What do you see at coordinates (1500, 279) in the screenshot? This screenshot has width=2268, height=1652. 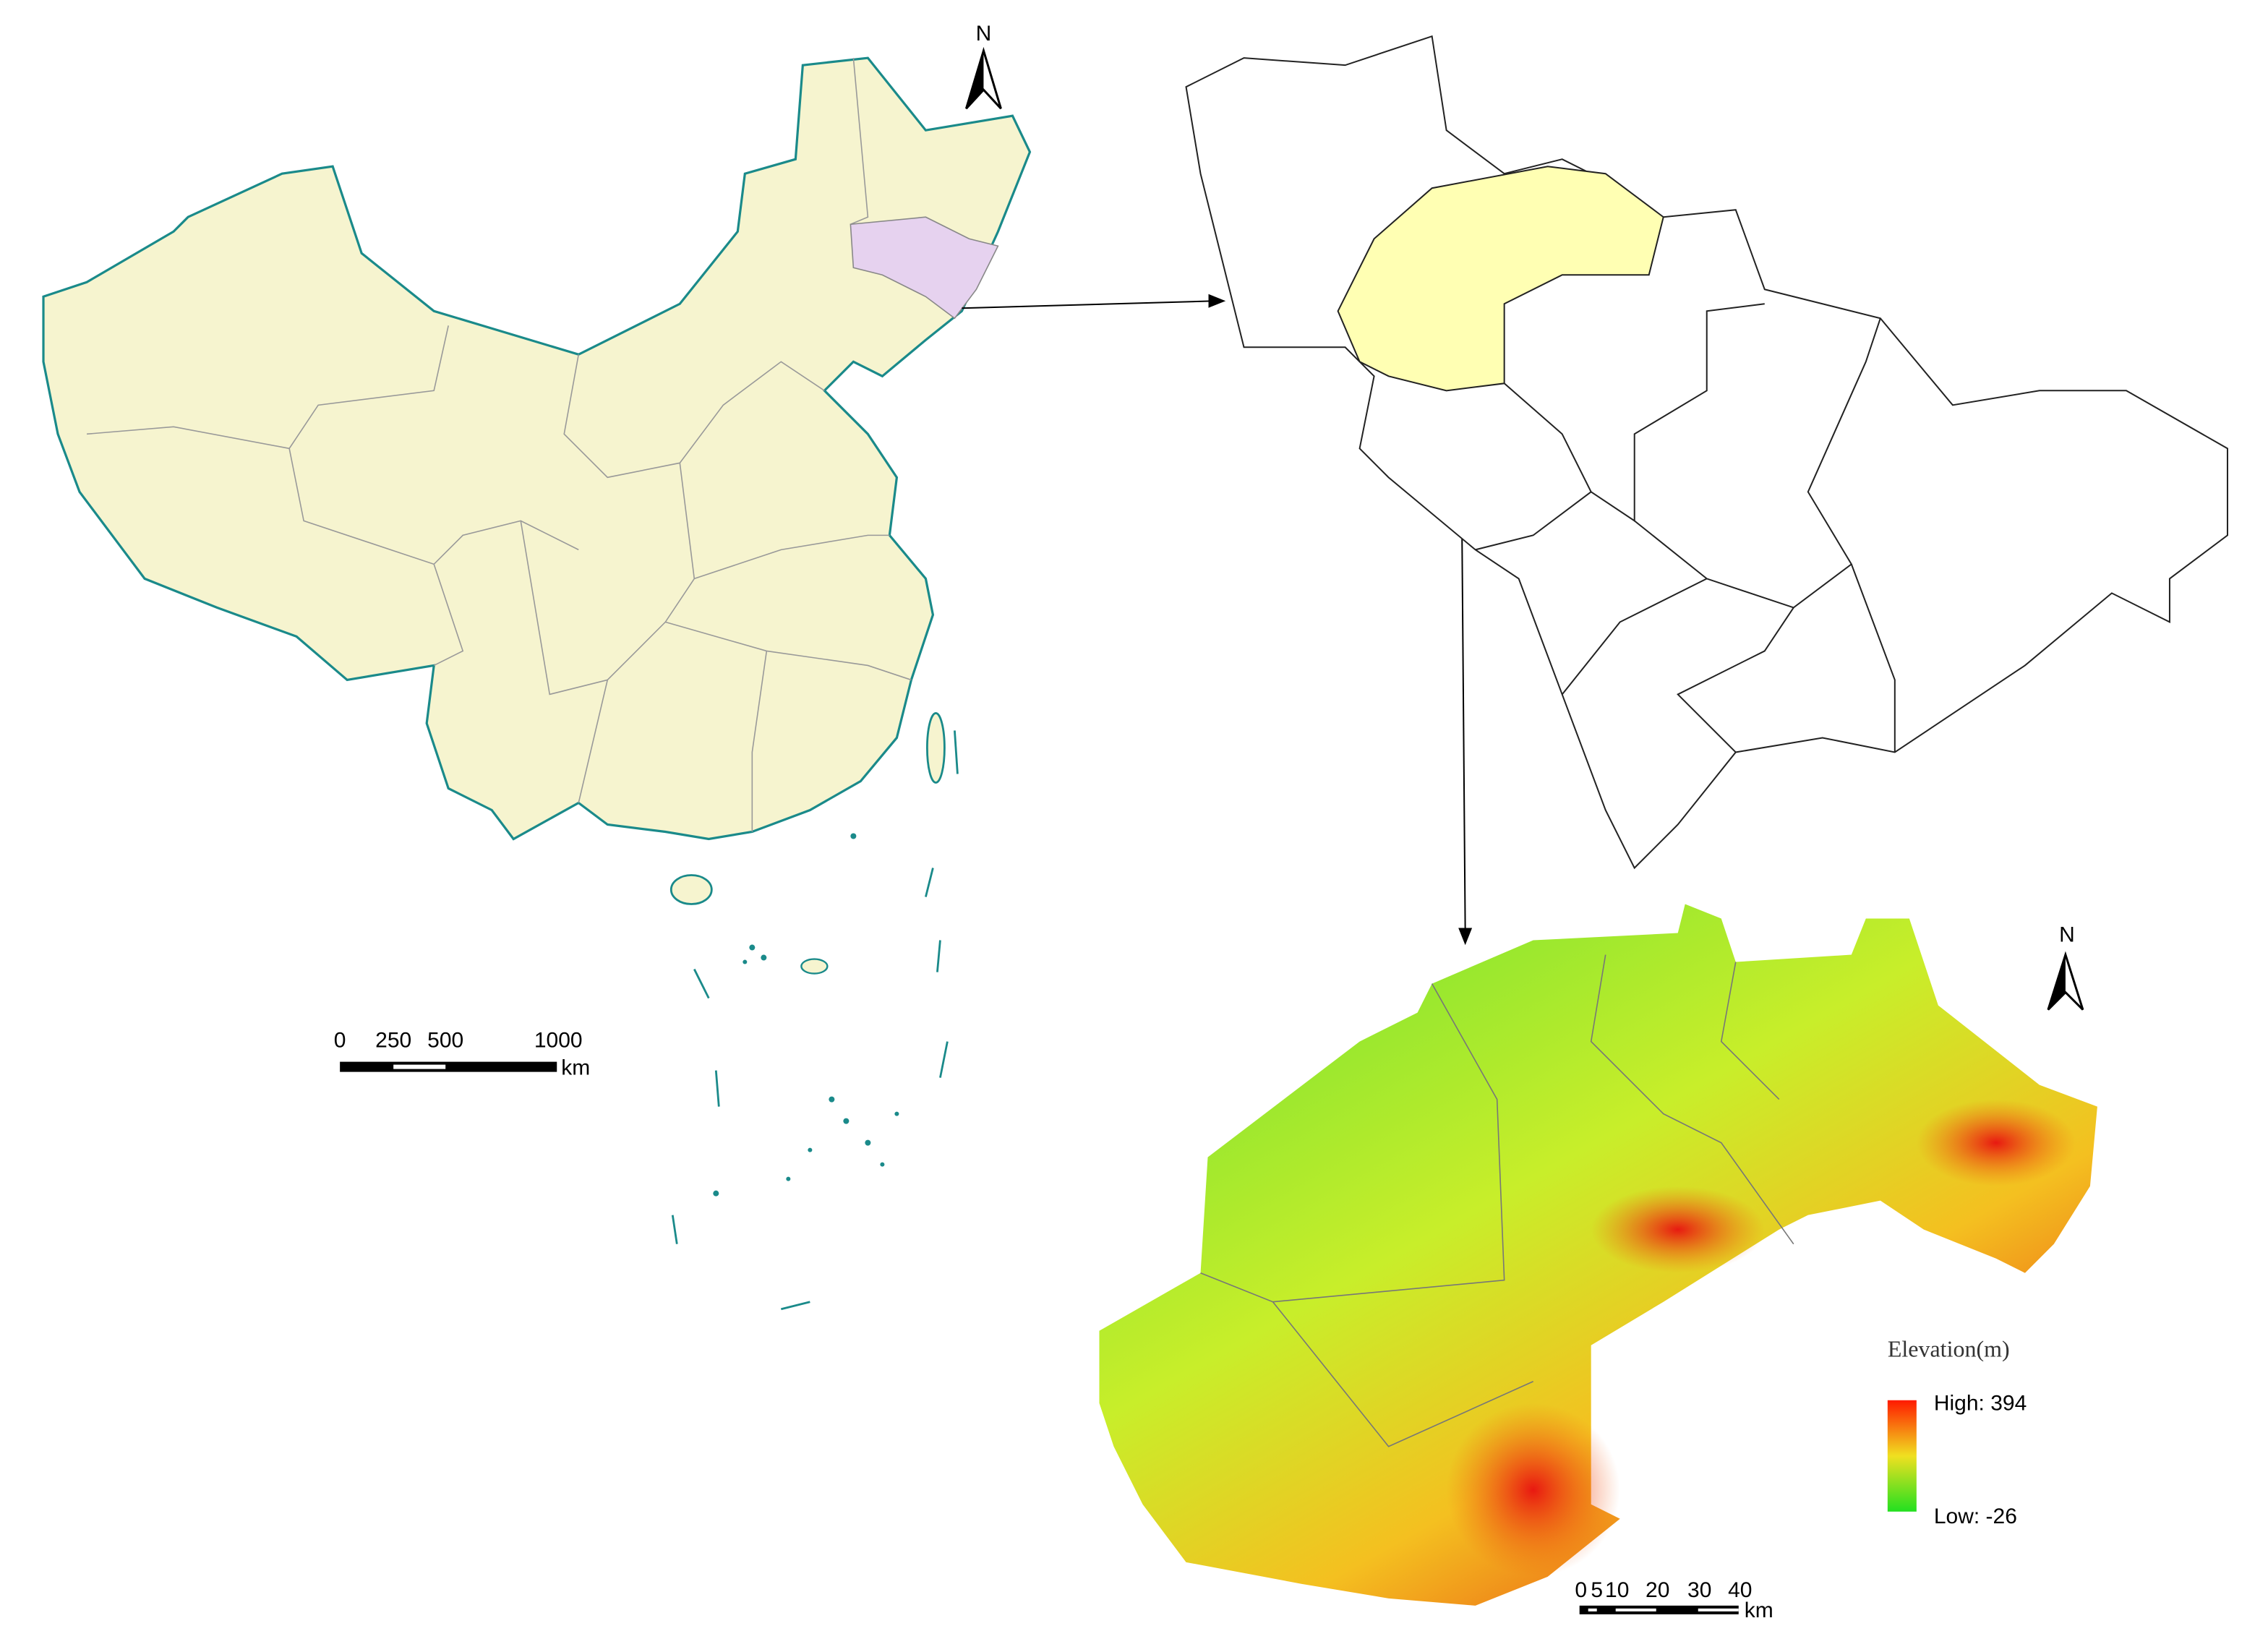 I see `study-prefecture` at bounding box center [1500, 279].